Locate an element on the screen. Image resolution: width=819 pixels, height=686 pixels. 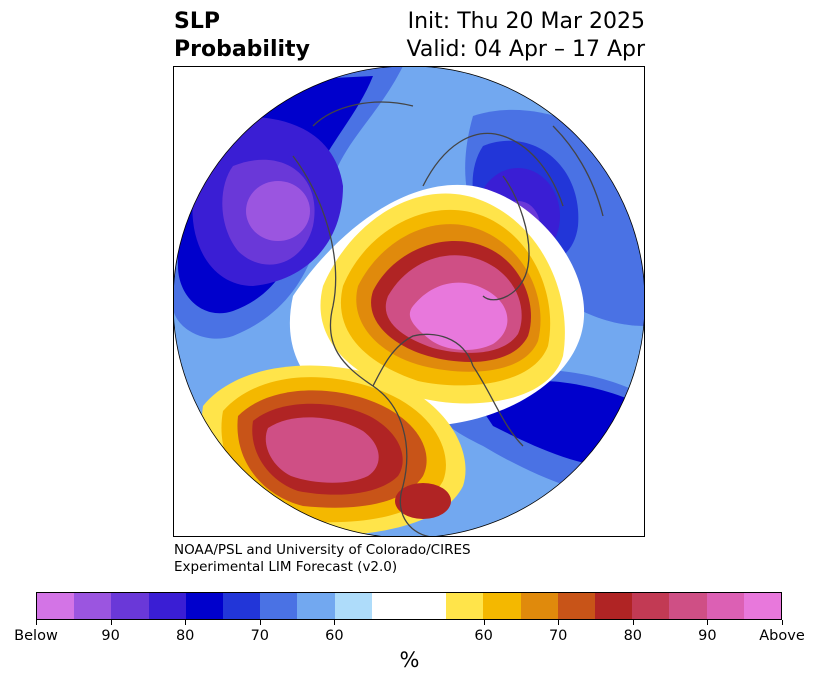
title-variable-line1: SLP is located at coordinates (197, 21).